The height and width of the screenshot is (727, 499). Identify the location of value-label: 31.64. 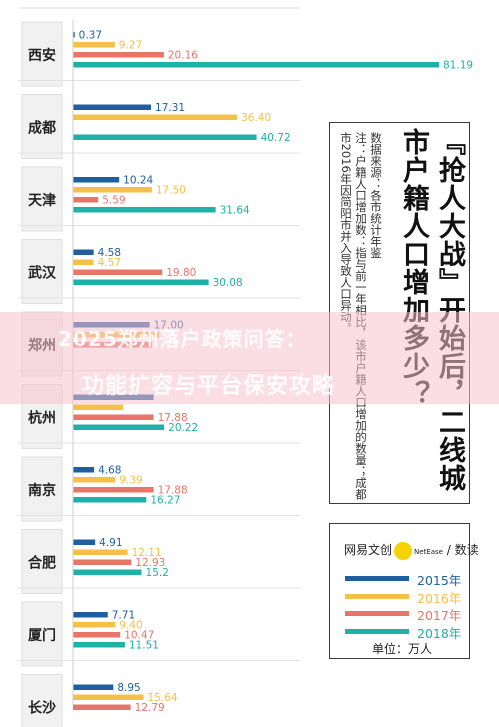
(235, 211).